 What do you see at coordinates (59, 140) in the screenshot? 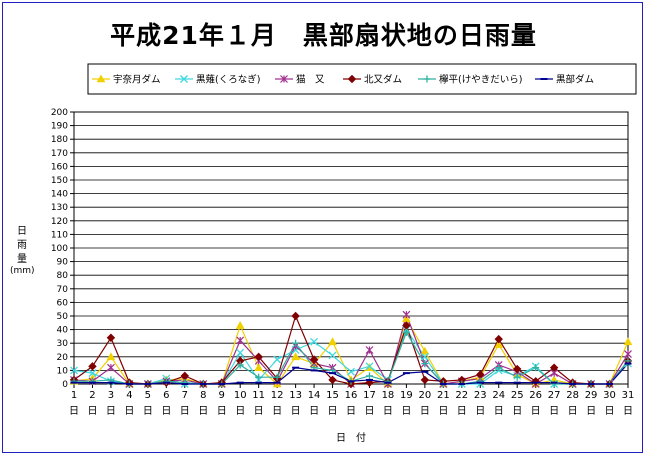
I see `y-tick-label: 180` at bounding box center [59, 140].